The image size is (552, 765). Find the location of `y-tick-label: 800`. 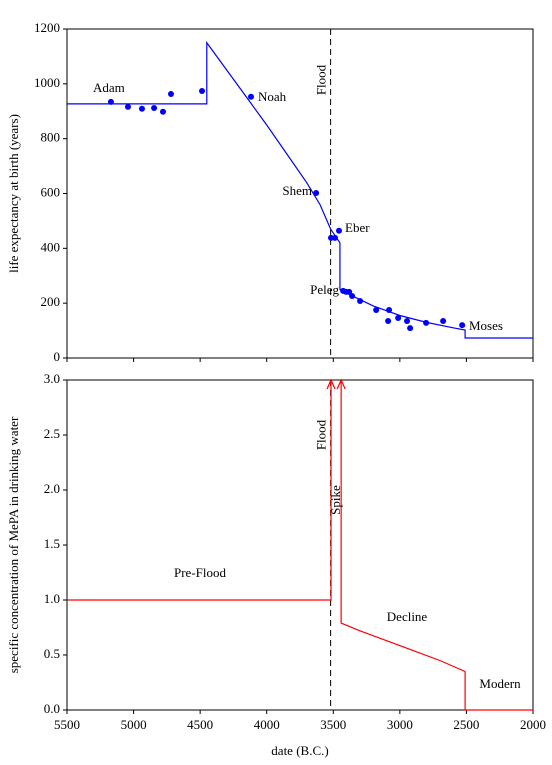

y-tick-label: 800 is located at coordinates (51, 137).